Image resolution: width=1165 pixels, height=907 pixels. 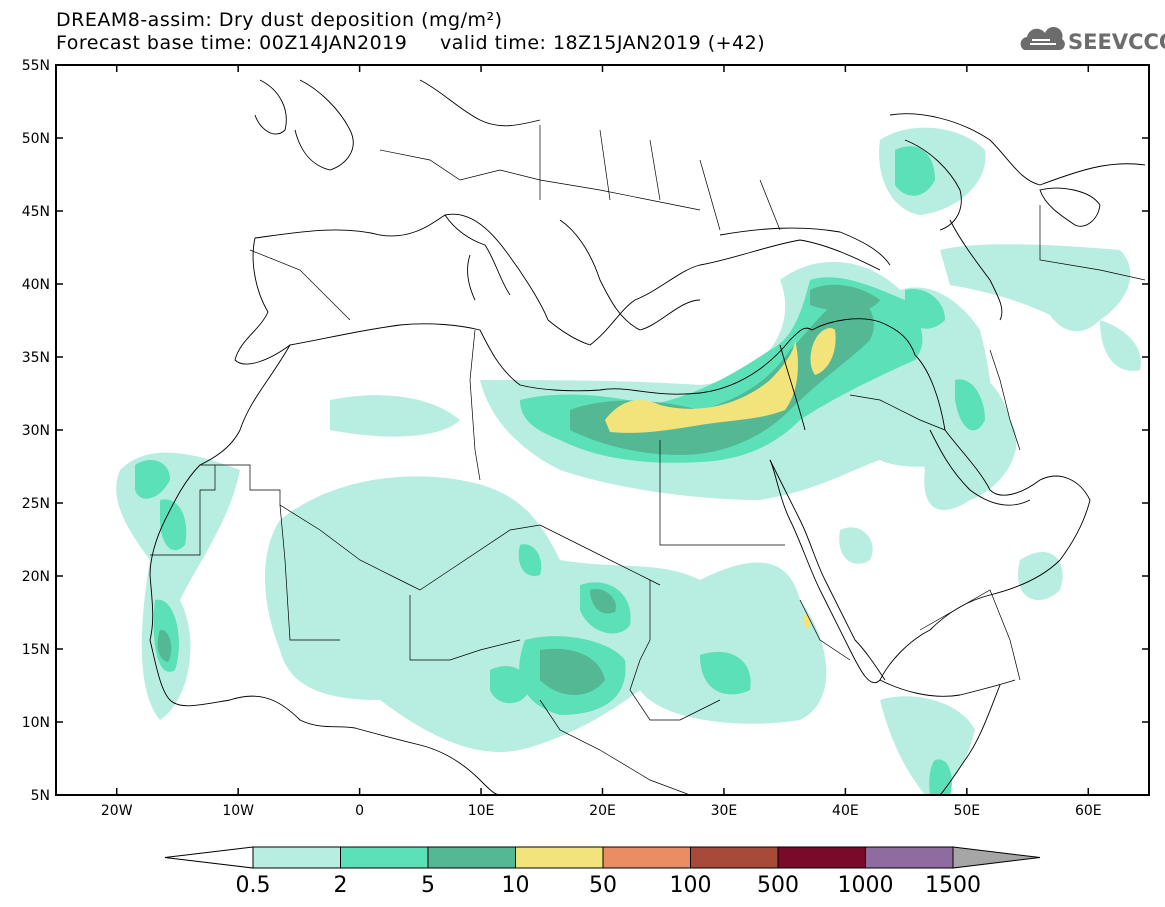 I want to click on lon-tick-label: 20E, so click(x=602, y=811).